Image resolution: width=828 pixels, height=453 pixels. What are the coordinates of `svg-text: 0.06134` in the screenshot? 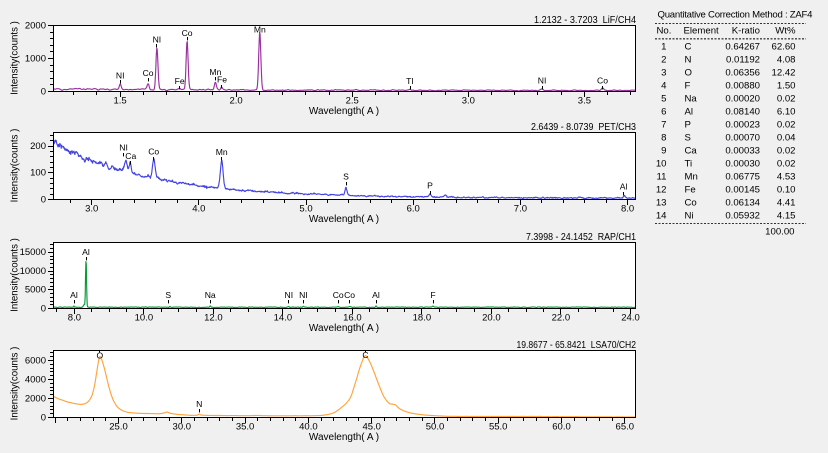 It's located at (742, 202).